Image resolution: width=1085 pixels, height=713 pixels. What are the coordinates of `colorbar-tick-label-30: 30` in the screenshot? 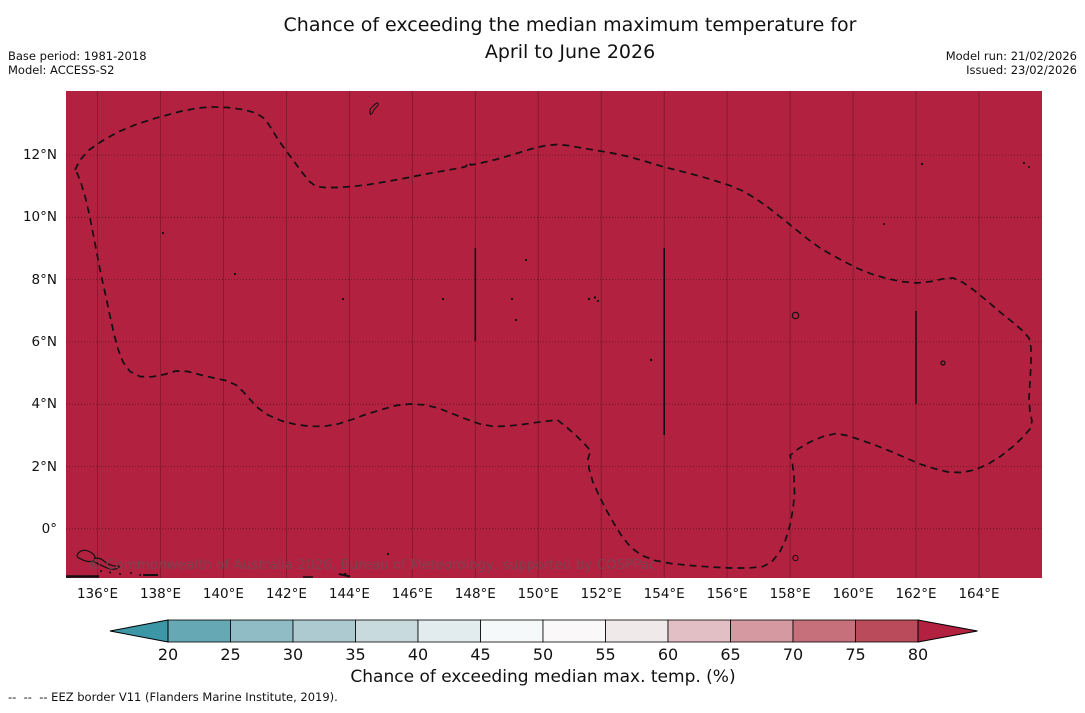 It's located at (293, 654).